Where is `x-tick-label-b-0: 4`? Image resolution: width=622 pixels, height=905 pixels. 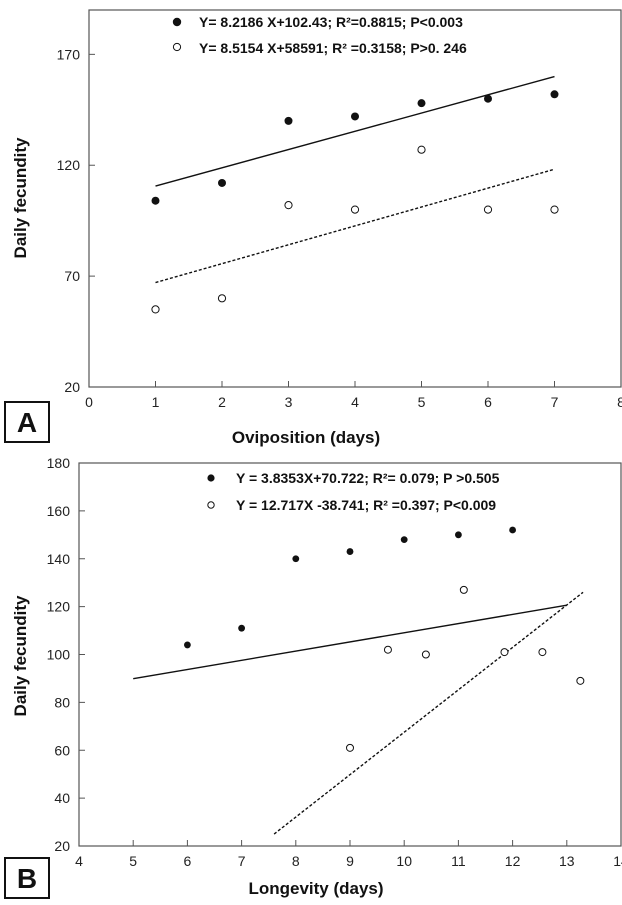 x-tick-label-b-0: 4 is located at coordinates (79, 861).